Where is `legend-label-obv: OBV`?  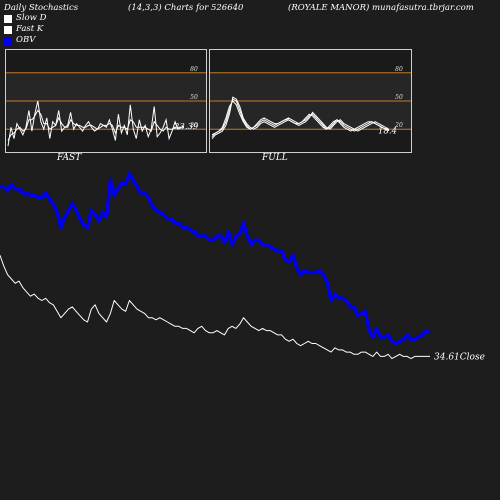 legend-label-obv: OBV is located at coordinates (26, 40).